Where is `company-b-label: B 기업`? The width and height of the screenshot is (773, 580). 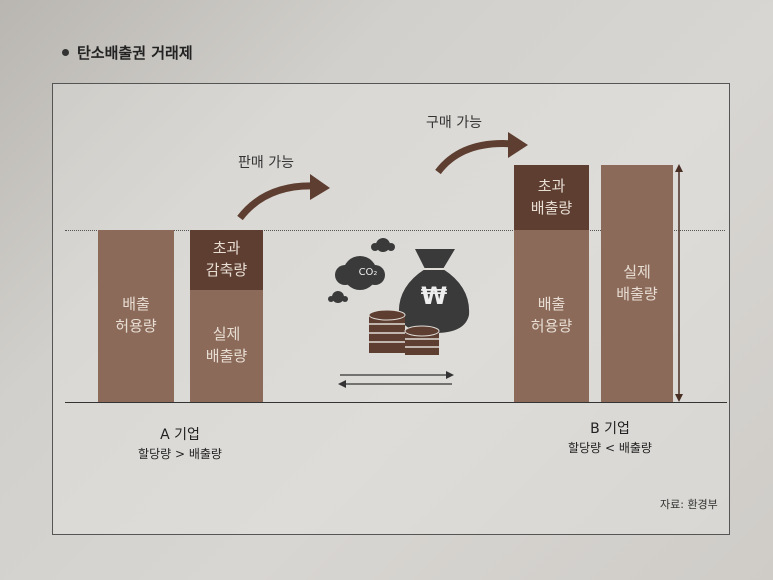
company-b-label: B 기업 is located at coordinates (610, 429).